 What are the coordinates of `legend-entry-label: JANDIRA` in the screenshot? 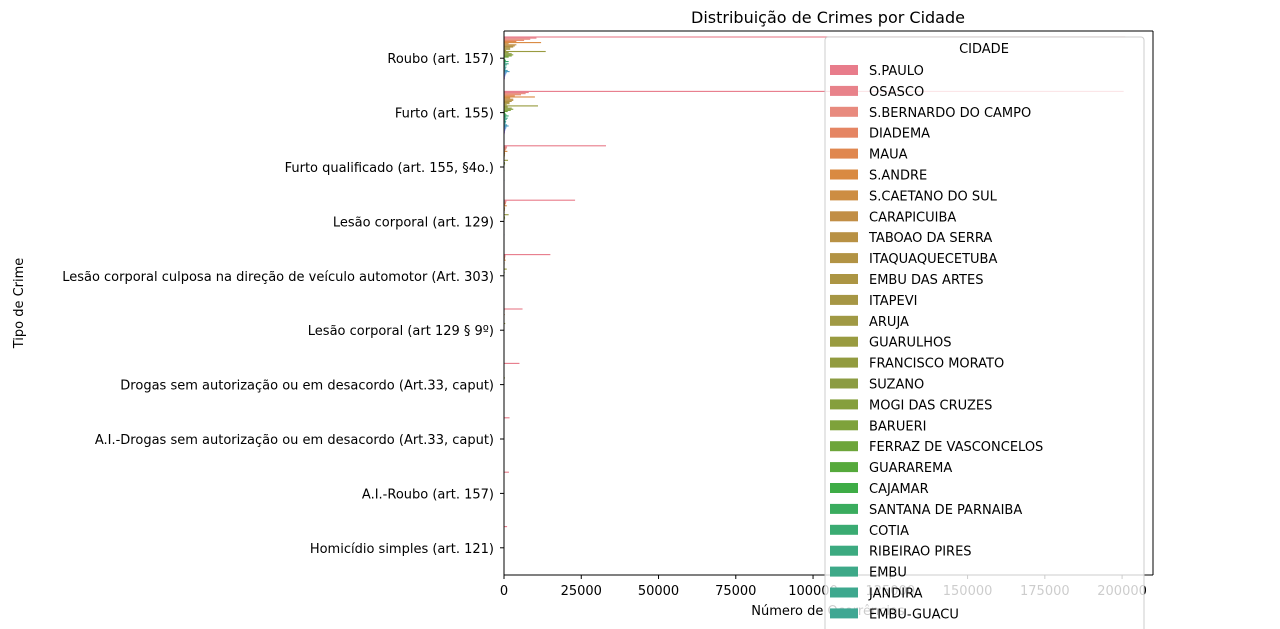 It's located at (895, 594).